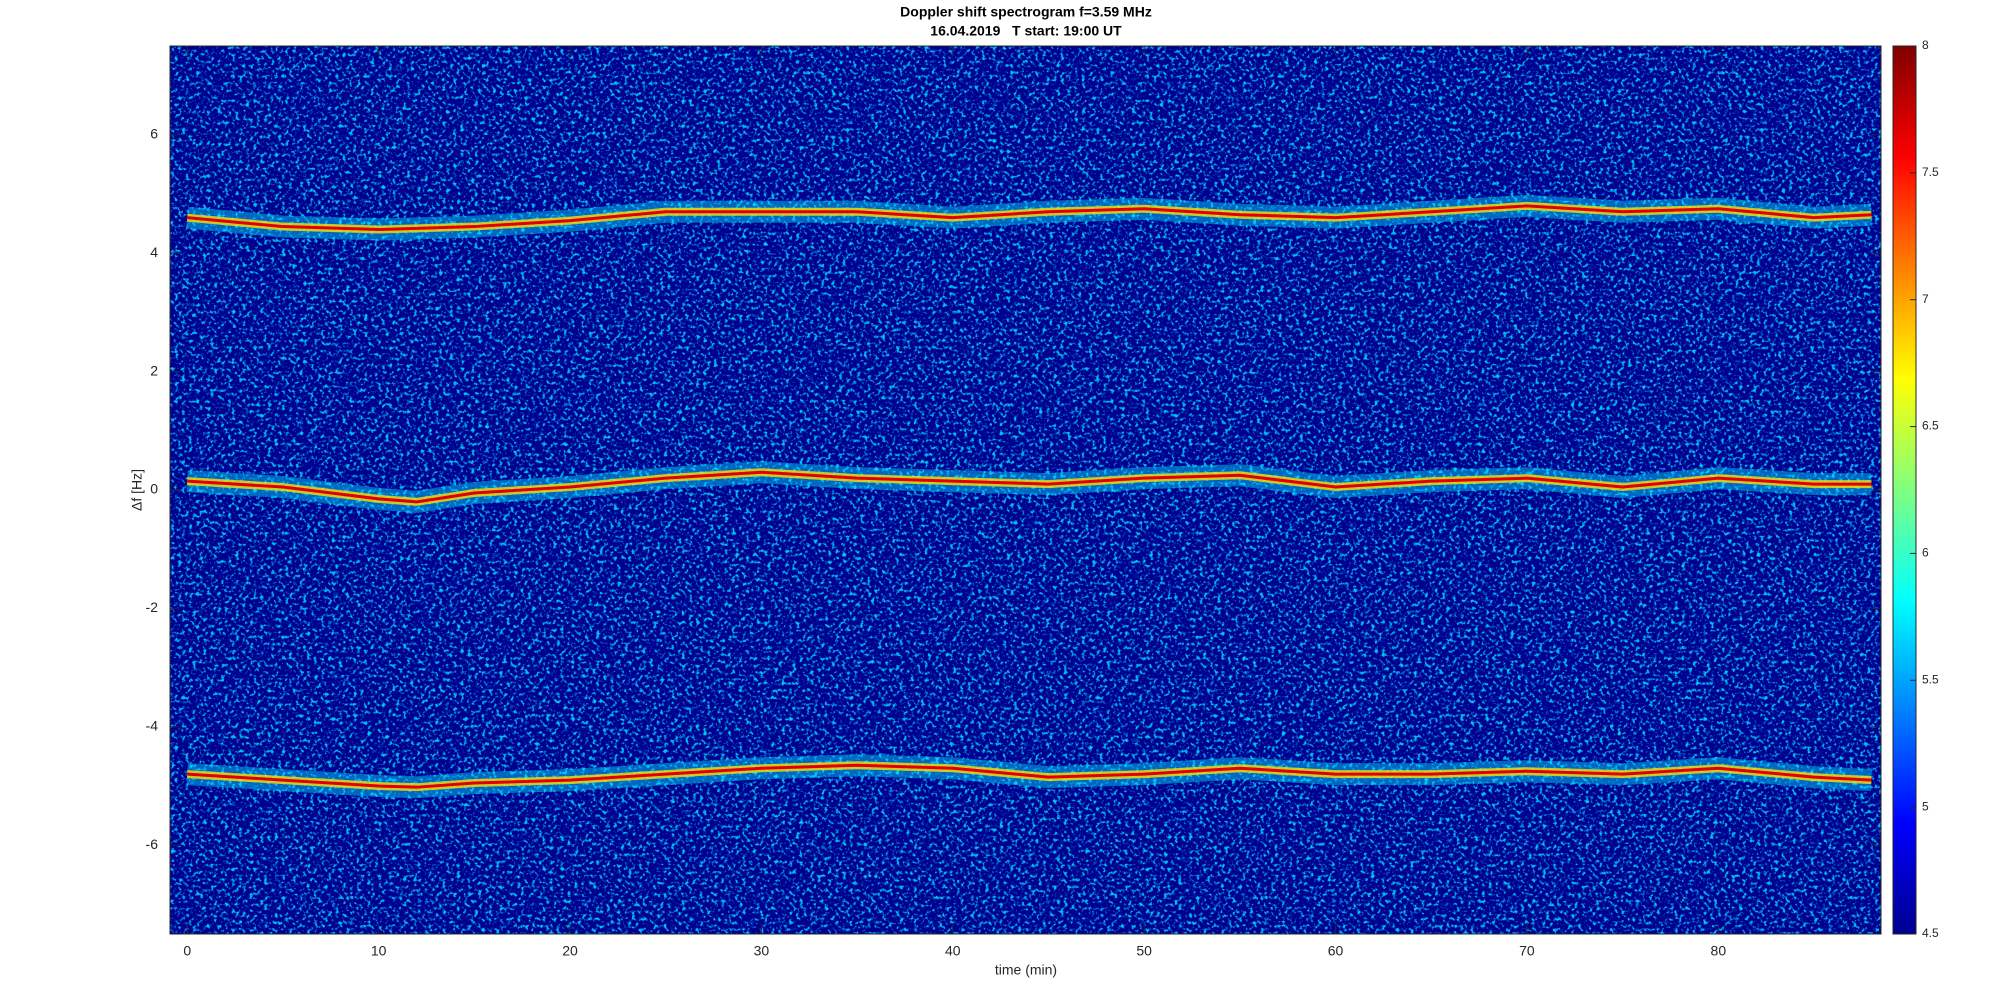 This screenshot has width=2000, height=1003. What do you see at coordinates (1930, 426) in the screenshot?
I see `colorbar-tick-label: 6.5` at bounding box center [1930, 426].